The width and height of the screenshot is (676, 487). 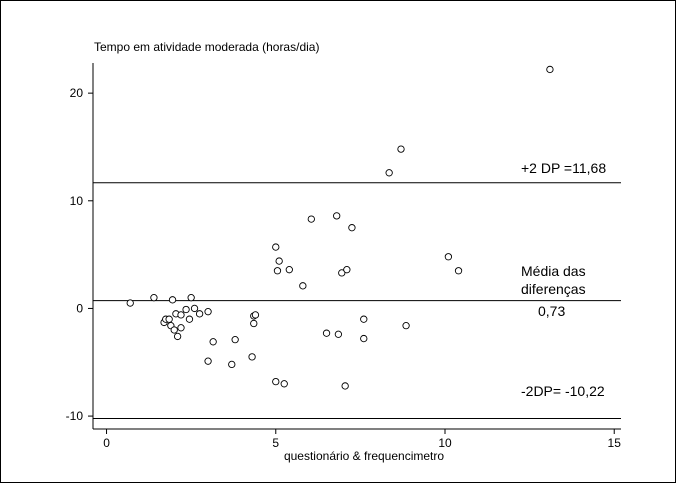 What do you see at coordinates (77, 201) in the screenshot?
I see `y-tick-label: 10` at bounding box center [77, 201].